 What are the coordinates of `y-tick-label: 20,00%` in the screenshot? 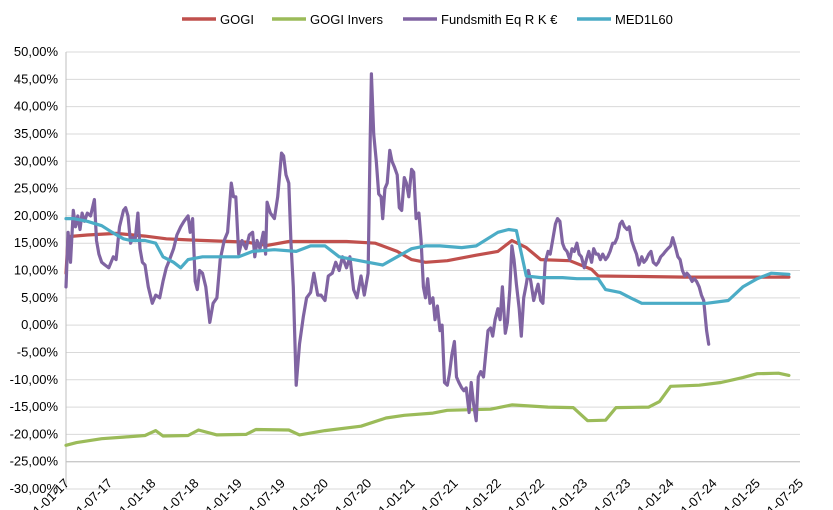 It's located at (36, 215).